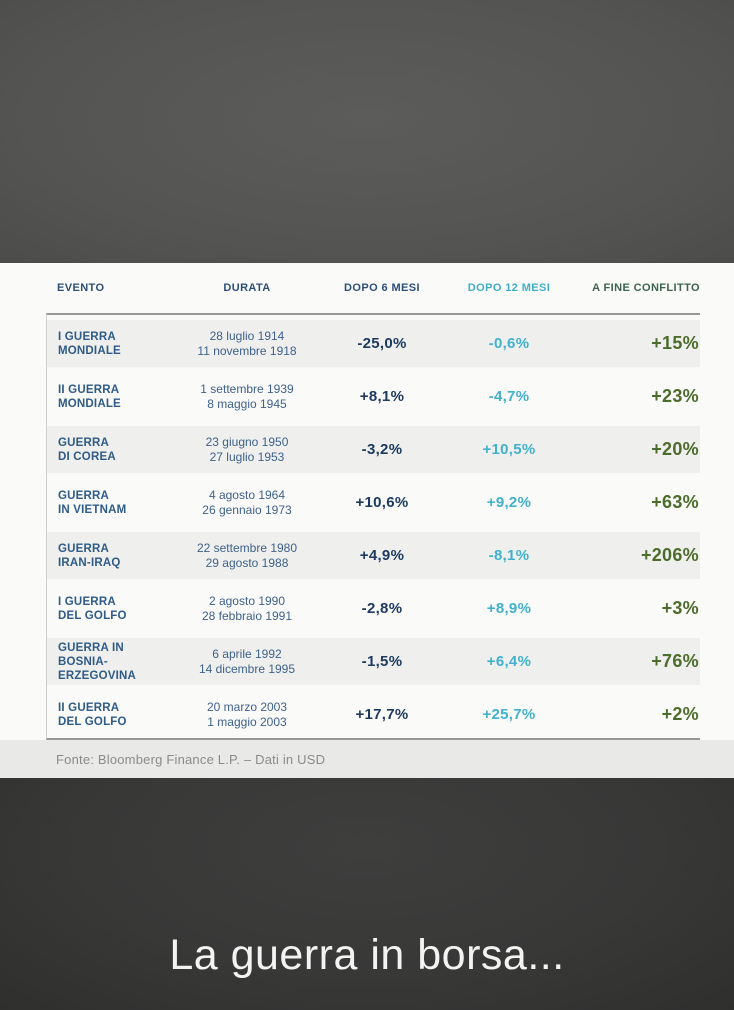  Describe the element at coordinates (382, 661) in the screenshot. I see `value-after-6-months: -1,5%` at that location.